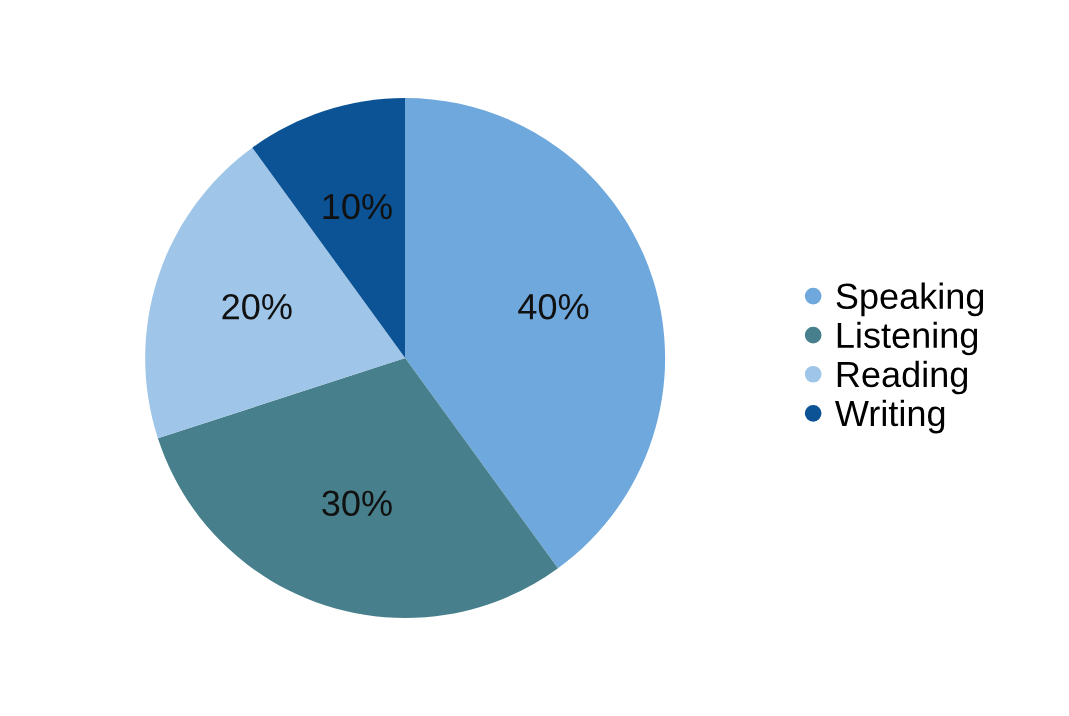 This screenshot has height=716, width=1069. Describe the element at coordinates (357, 206) in the screenshot. I see `data-label: 10%` at that location.